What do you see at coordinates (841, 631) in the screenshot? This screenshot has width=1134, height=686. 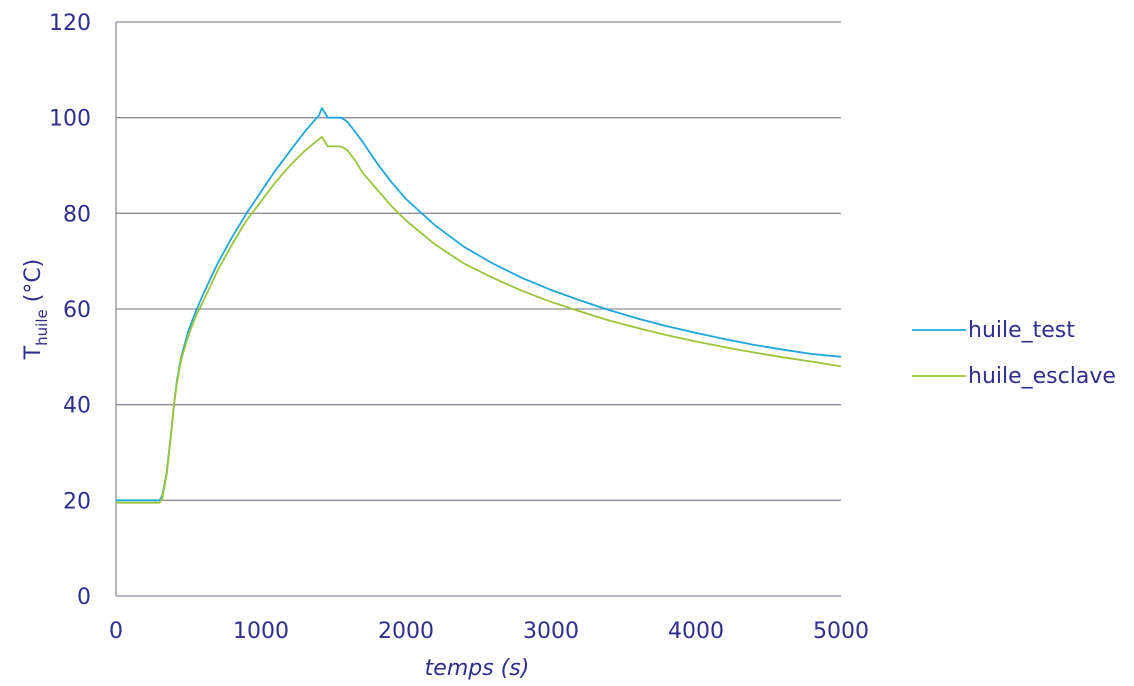 I see `x-tick-label: 5000` at bounding box center [841, 631].